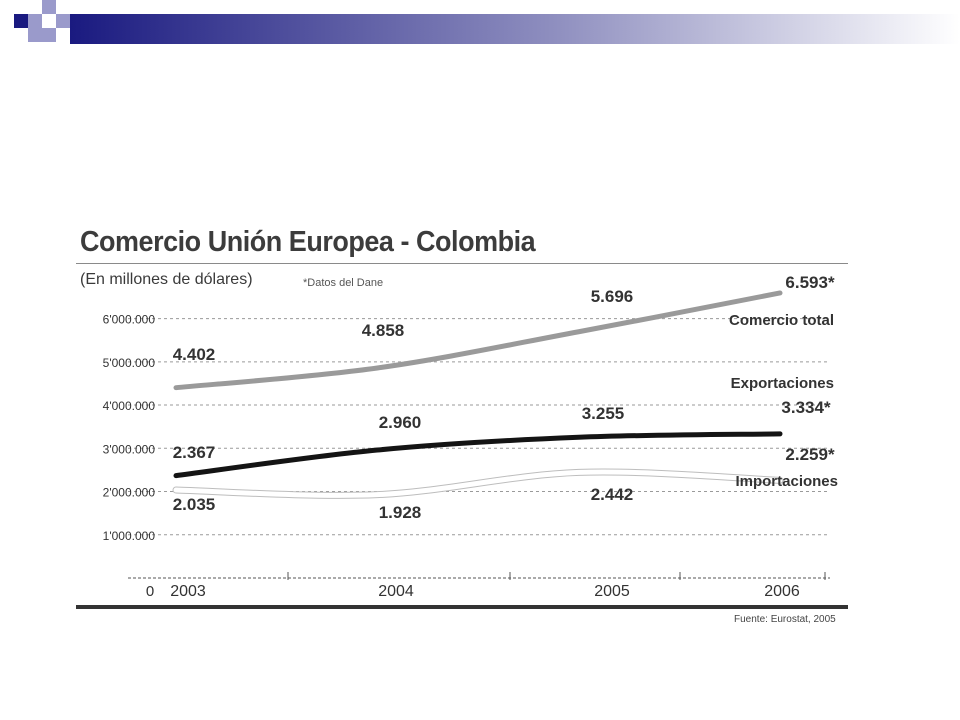  What do you see at coordinates (194, 354) in the screenshot?
I see `data-label-comercio: 4.402` at bounding box center [194, 354].